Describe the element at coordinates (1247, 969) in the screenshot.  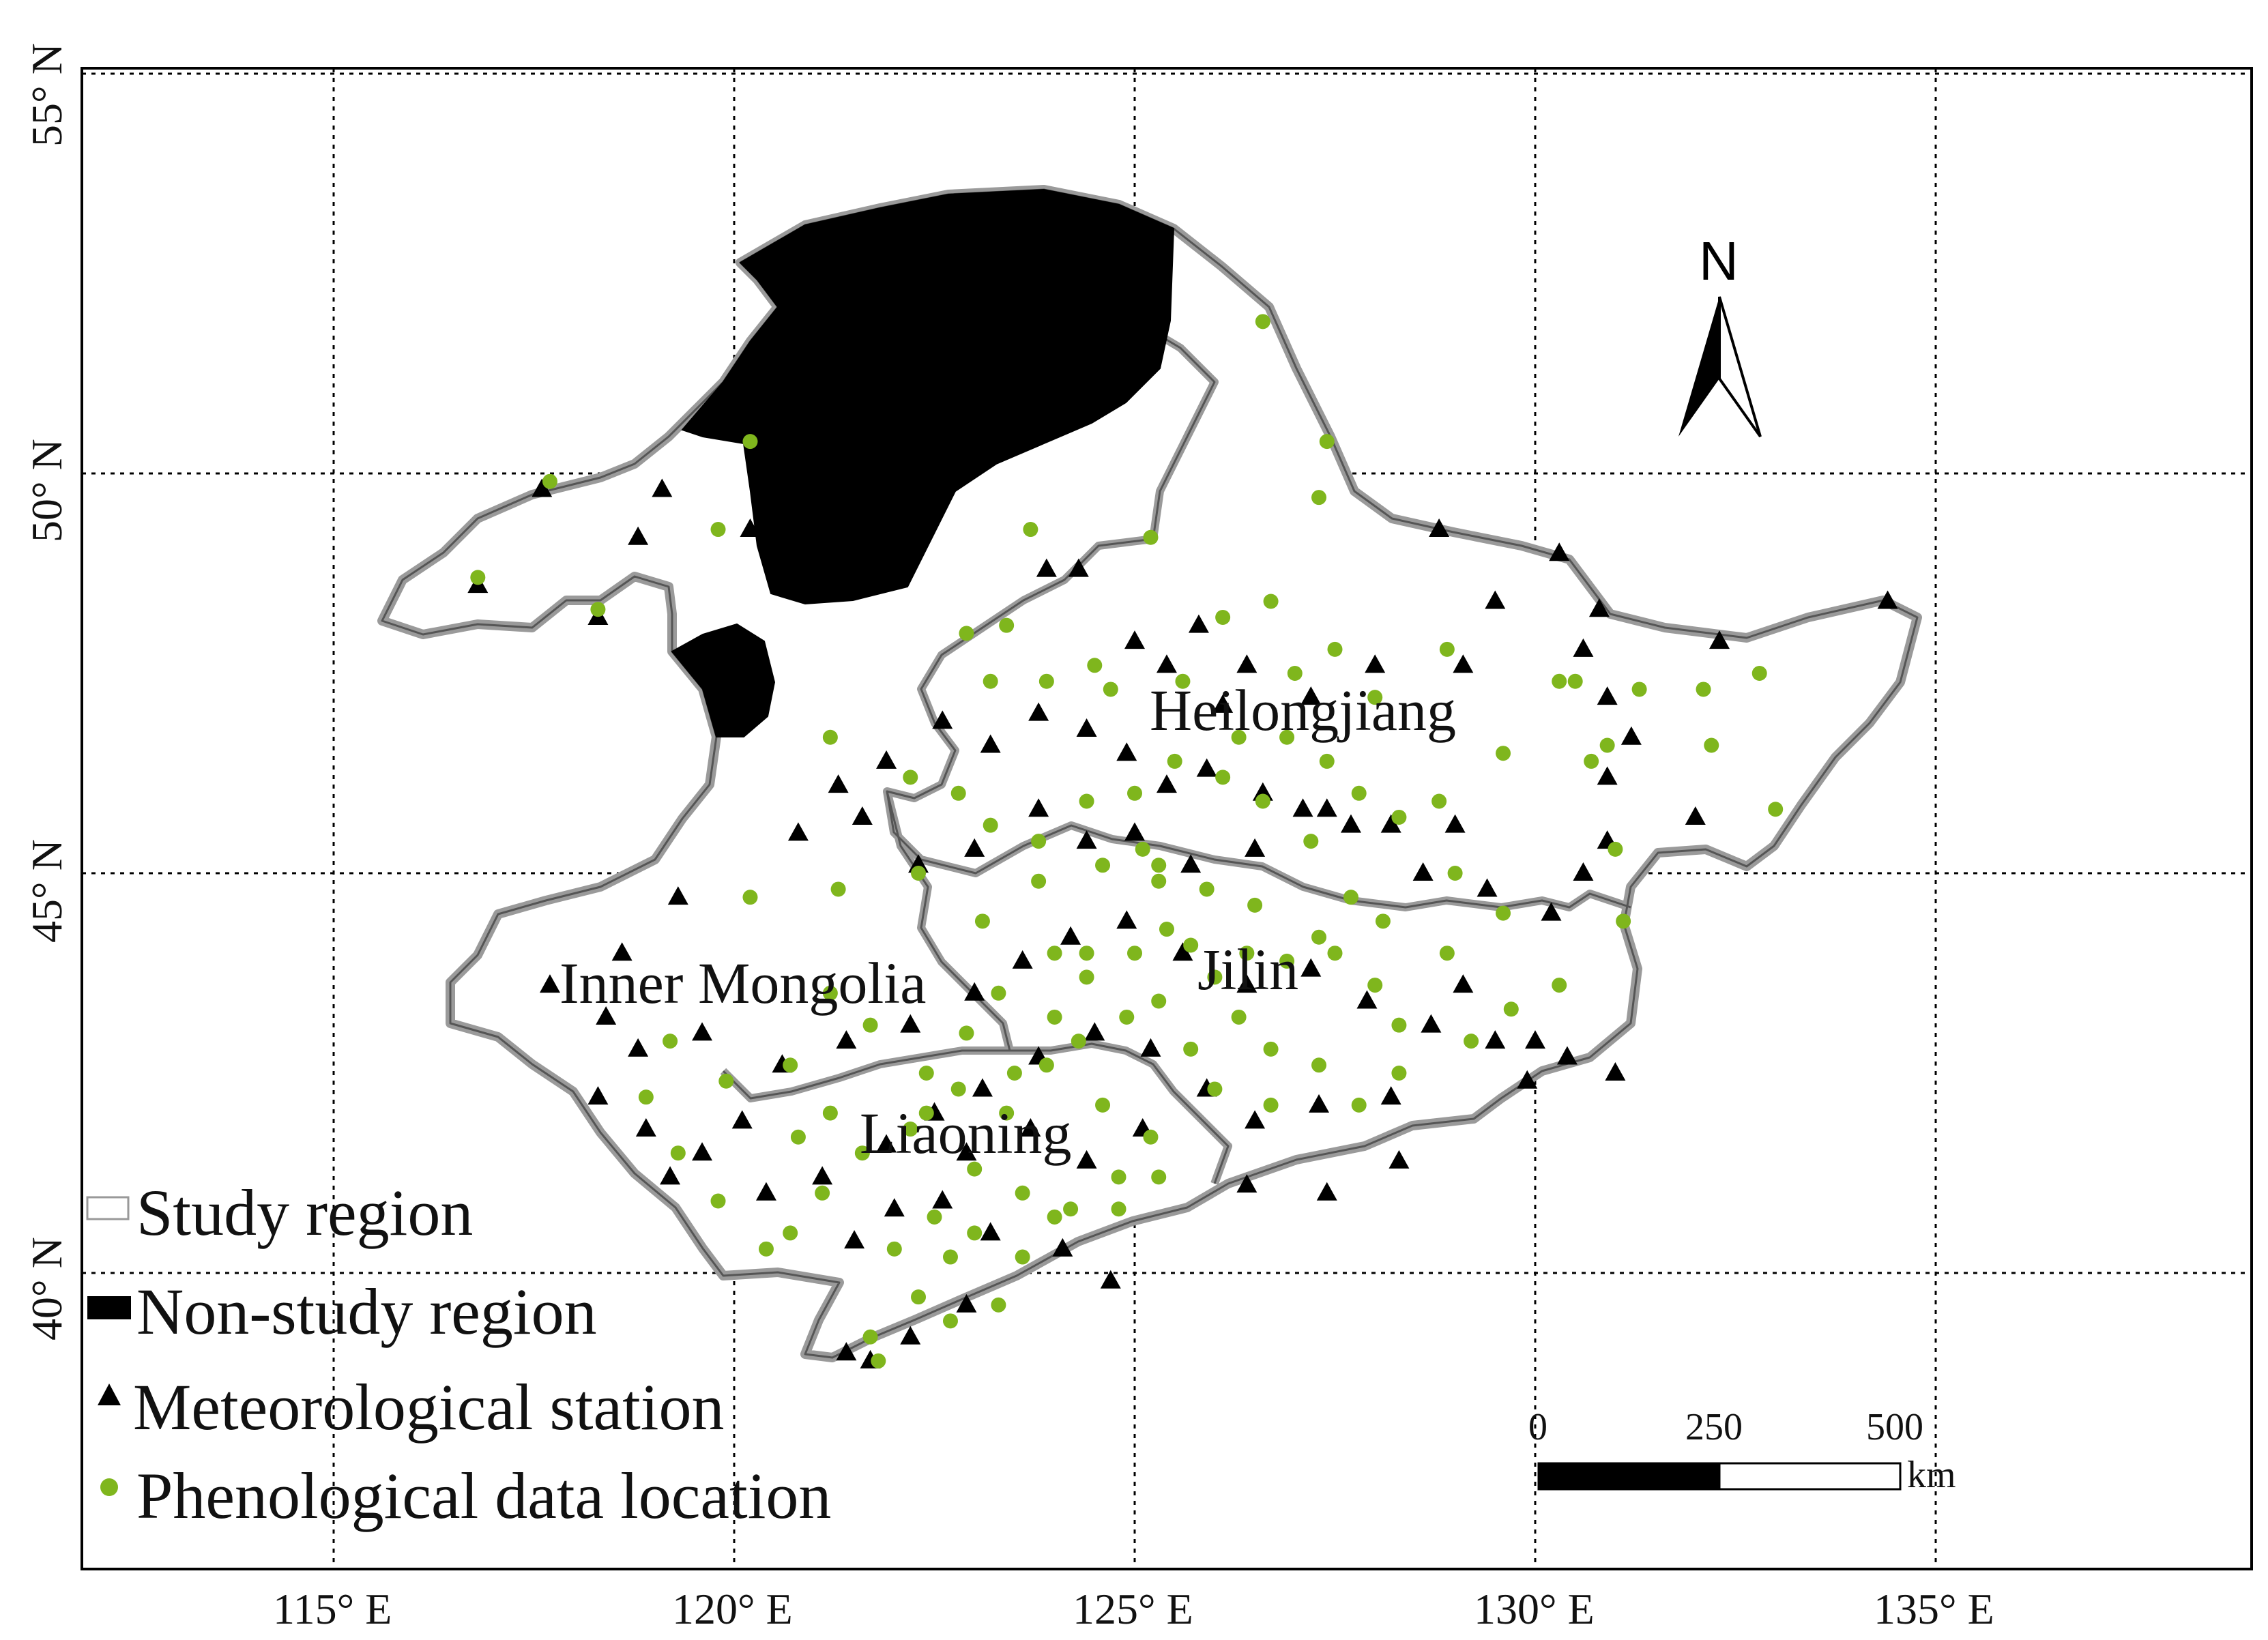
I see `region-label-jilin: Jilin` at that location.